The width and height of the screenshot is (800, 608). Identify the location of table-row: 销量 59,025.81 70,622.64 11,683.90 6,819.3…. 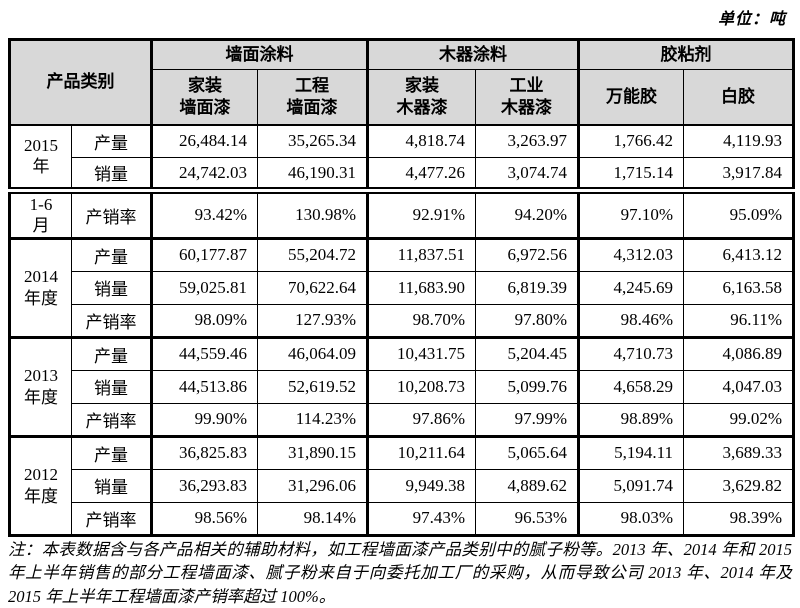
(402, 287).